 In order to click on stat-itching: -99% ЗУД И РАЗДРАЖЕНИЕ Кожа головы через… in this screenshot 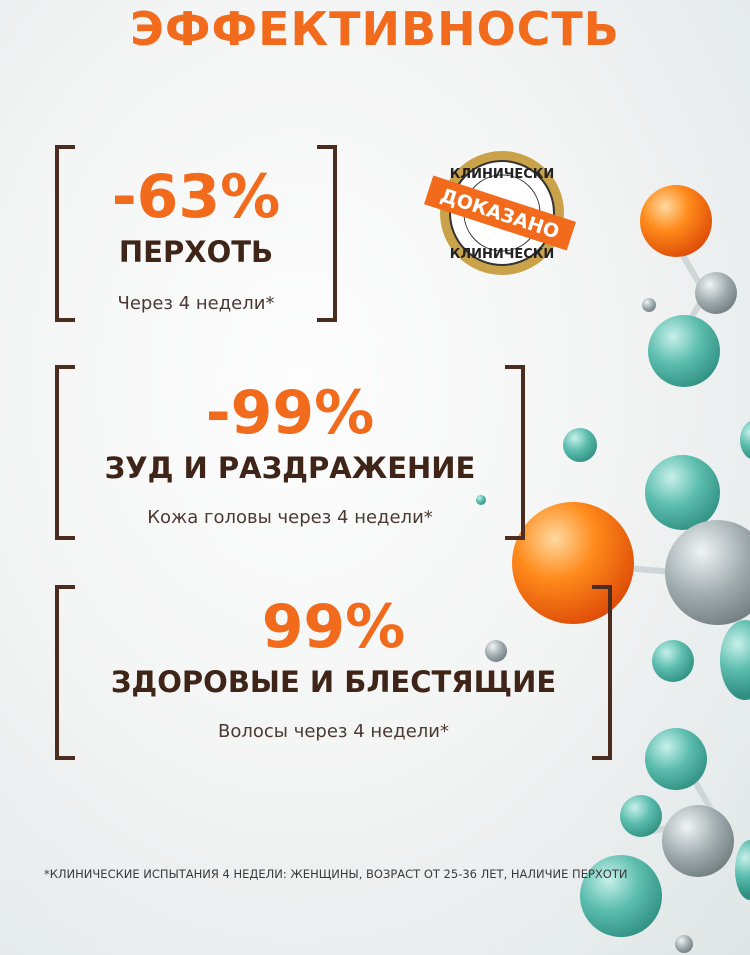, I will do `click(290, 452)`.